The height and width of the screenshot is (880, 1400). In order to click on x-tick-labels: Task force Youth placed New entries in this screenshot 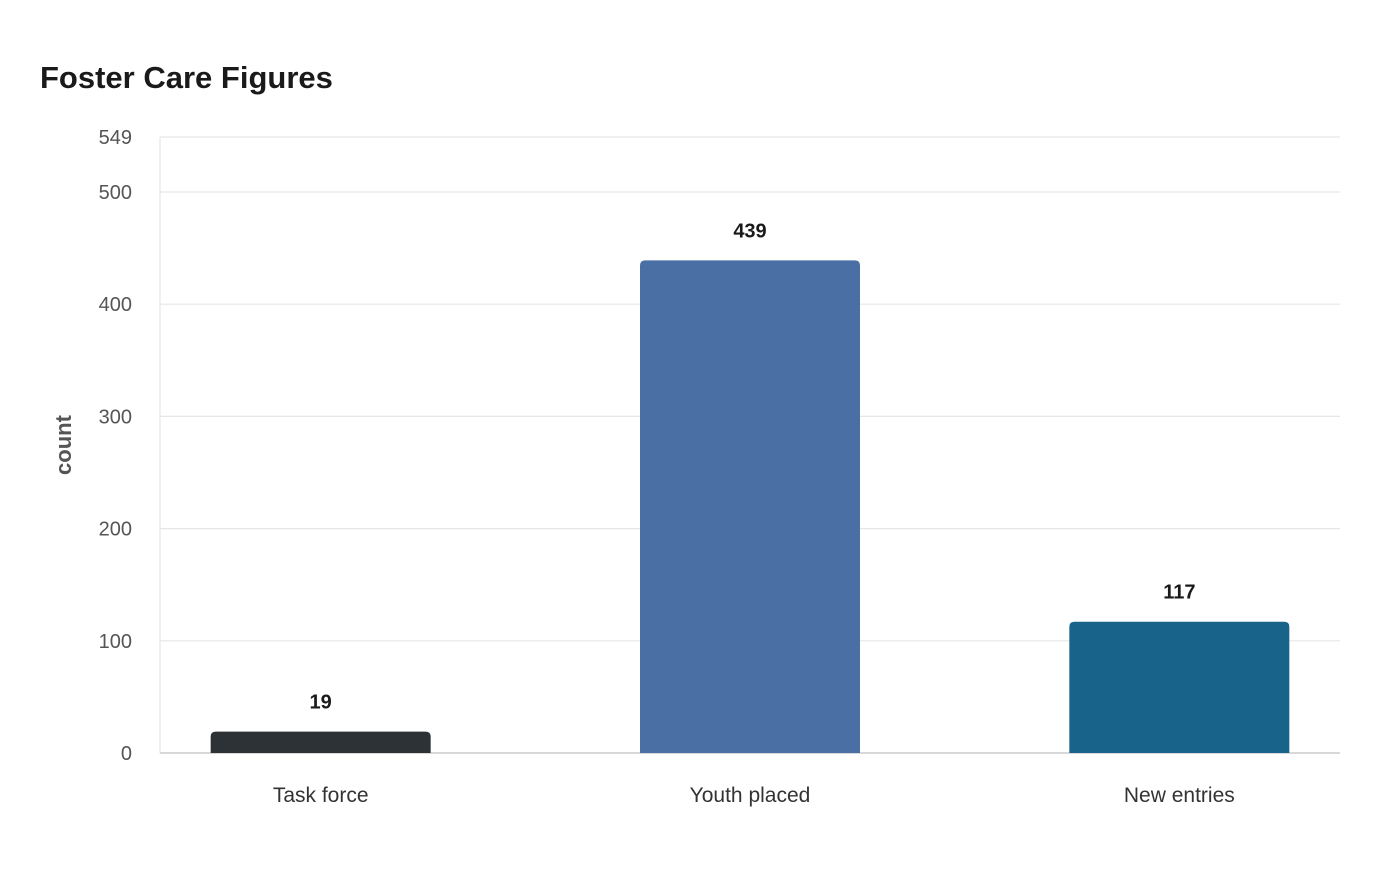, I will do `click(754, 795)`.